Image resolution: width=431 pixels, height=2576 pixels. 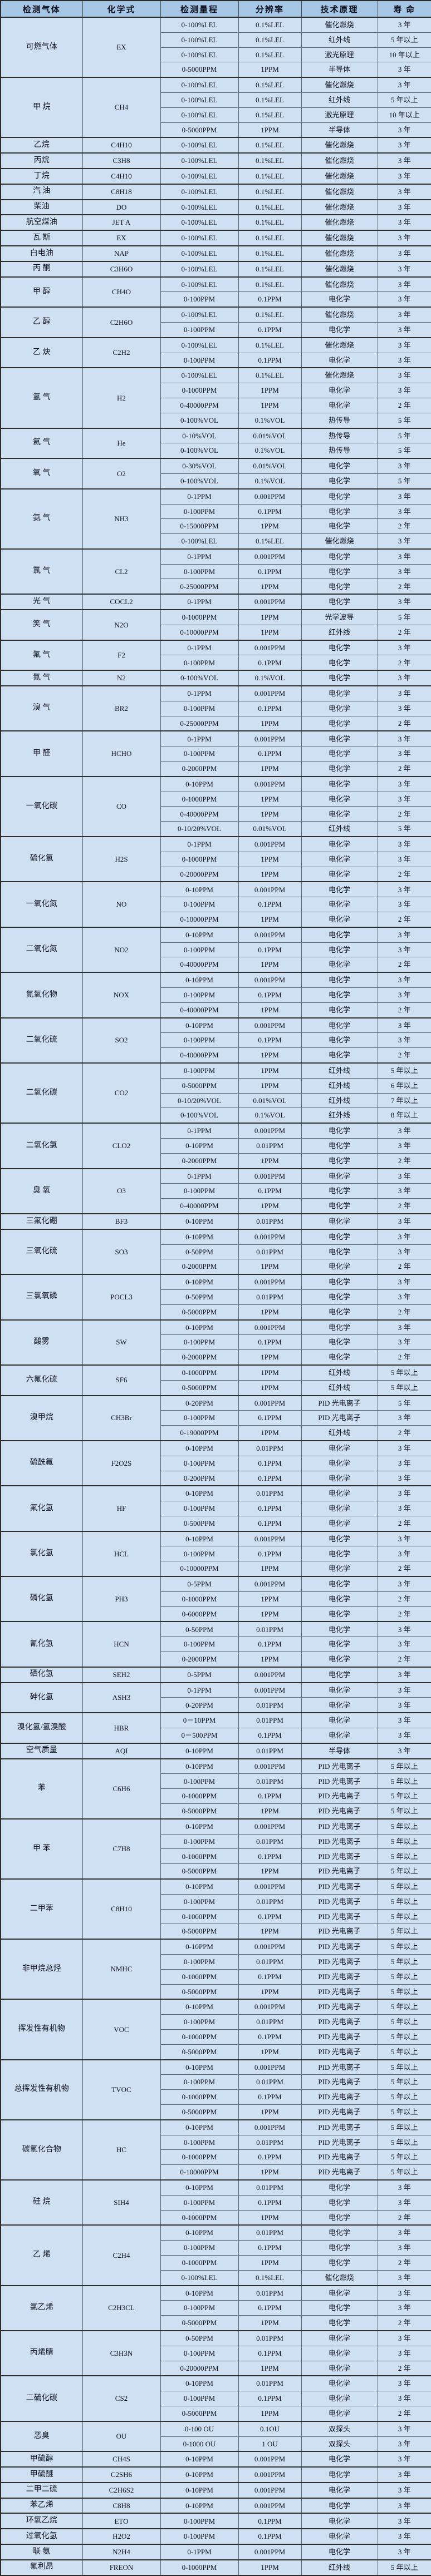 I want to click on table-row: 0-10/20%VOL 0.01%VOL 红外线 7 年以上, so click(x=216, y=1100).